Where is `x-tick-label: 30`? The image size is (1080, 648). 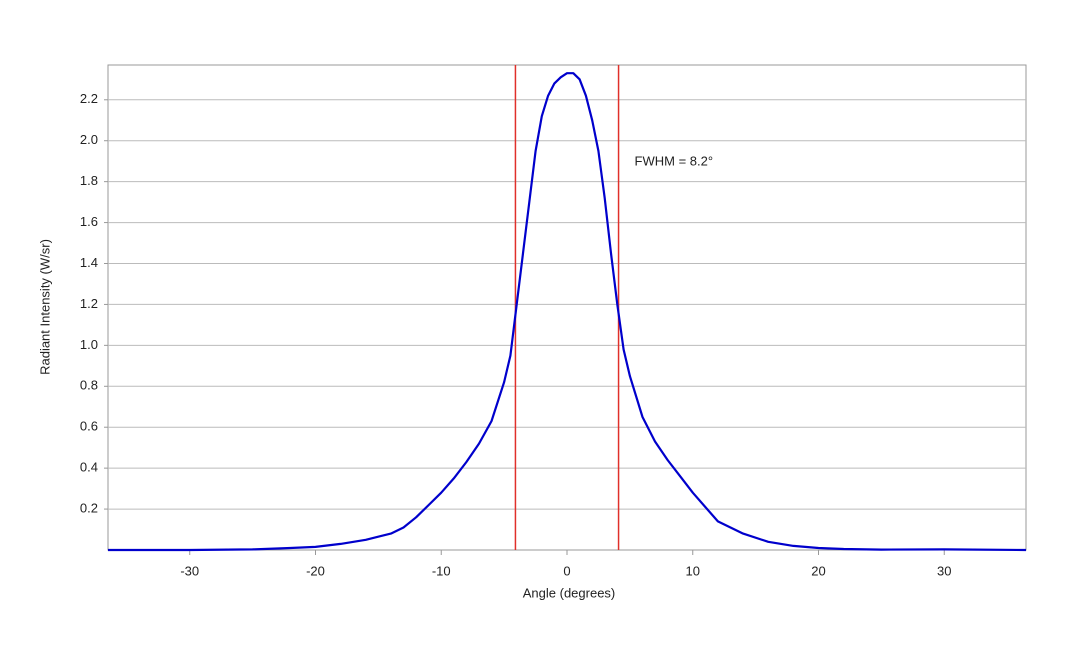 x-tick-label: 30 is located at coordinates (944, 570).